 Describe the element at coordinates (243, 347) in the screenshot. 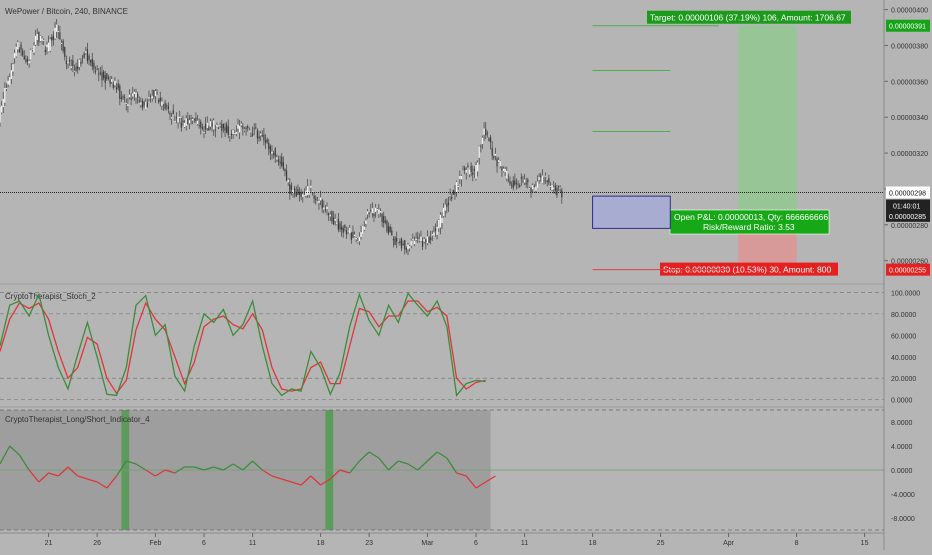

I see `stoch-d-line` at that location.